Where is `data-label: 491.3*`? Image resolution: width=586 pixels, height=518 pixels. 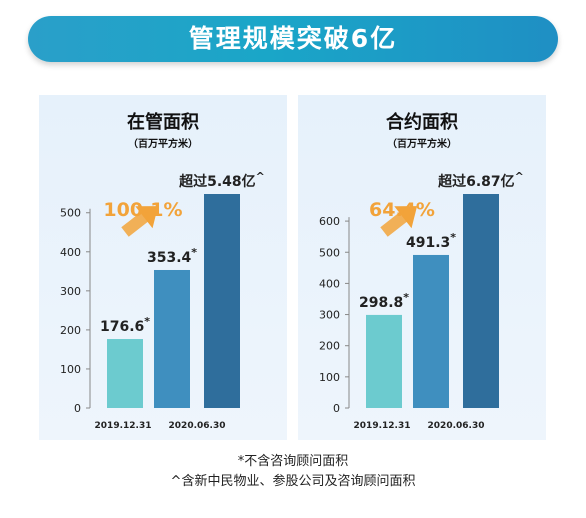 data-label: 491.3* is located at coordinates (431, 241).